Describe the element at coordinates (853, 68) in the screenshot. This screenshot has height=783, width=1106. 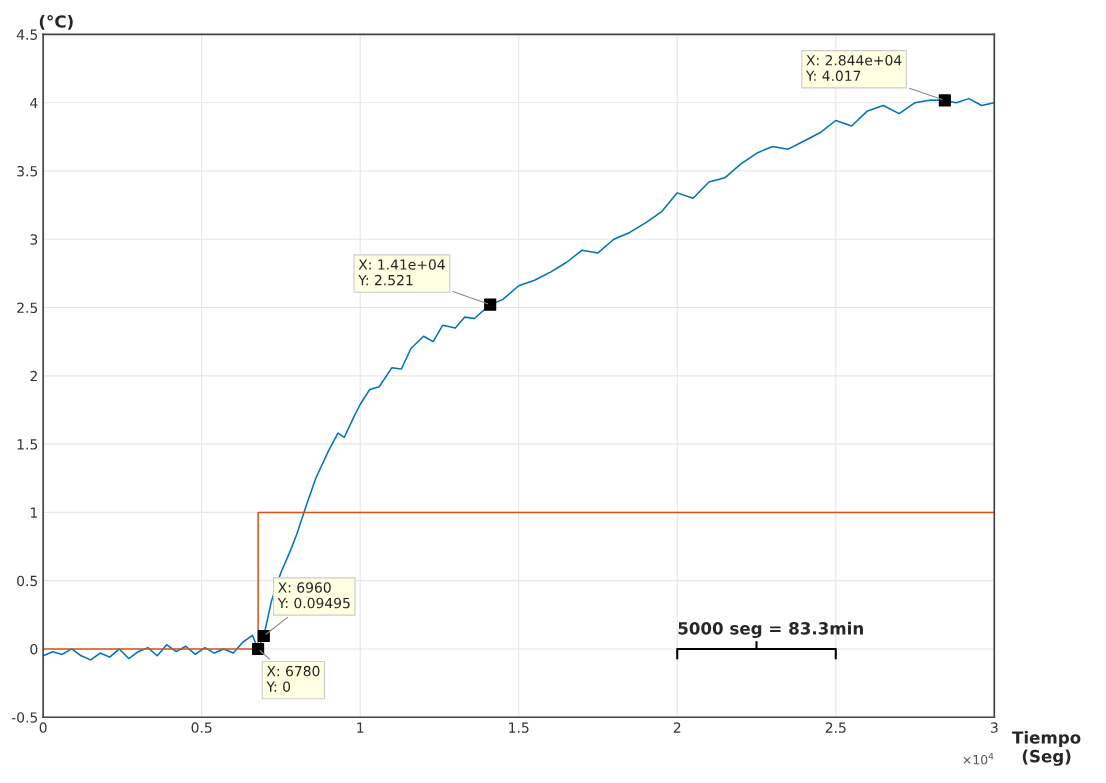
I see `annotation: X: 2.844e+04 Y: 4.017` at that location.